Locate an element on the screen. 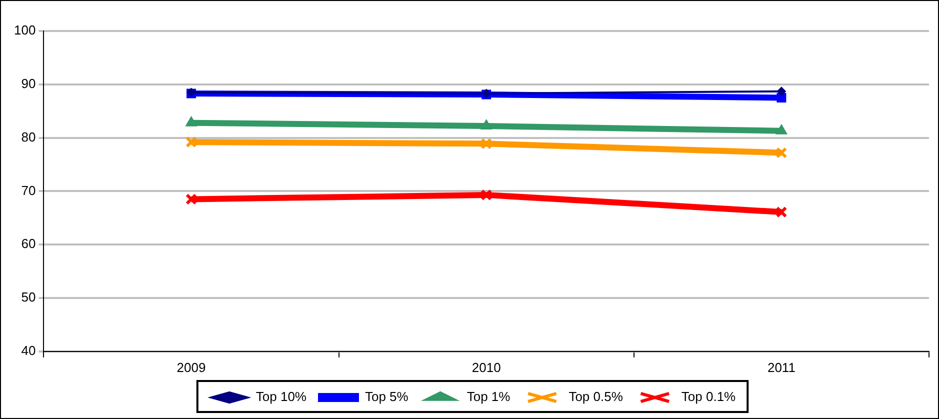 This screenshot has height=419, width=939. legend-label: Top 10% is located at coordinates (281, 396).